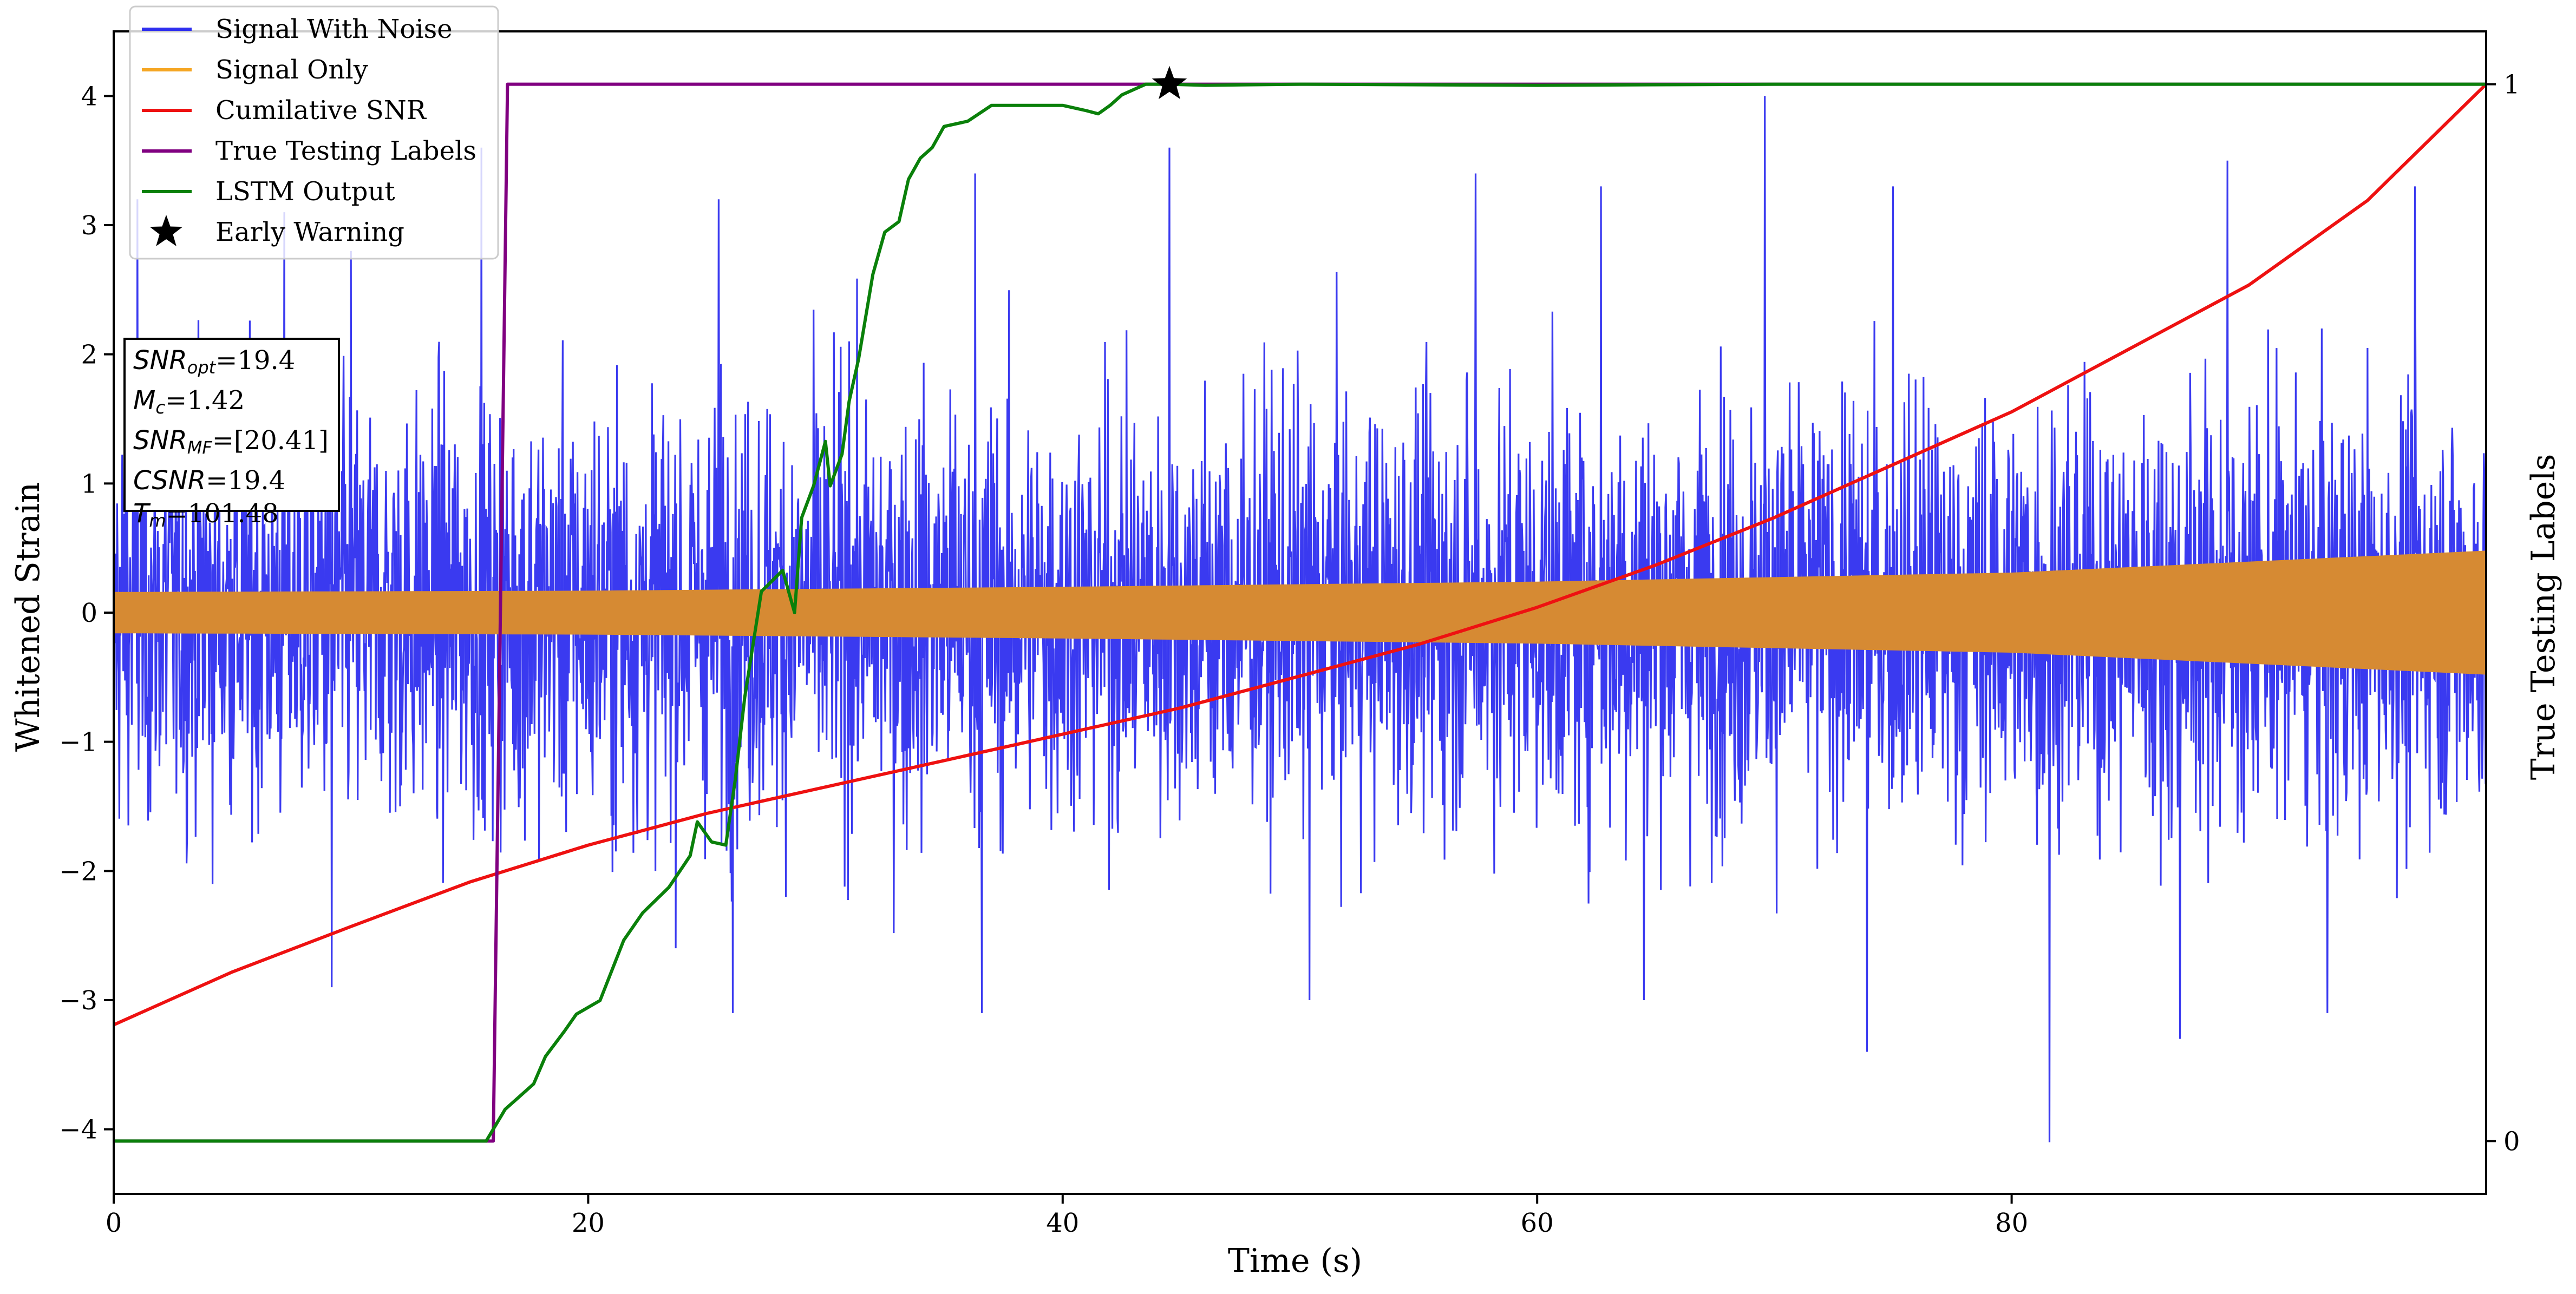 The width and height of the screenshot is (2576, 1294). I want to click on legend-label: LSTM Output, so click(305, 191).